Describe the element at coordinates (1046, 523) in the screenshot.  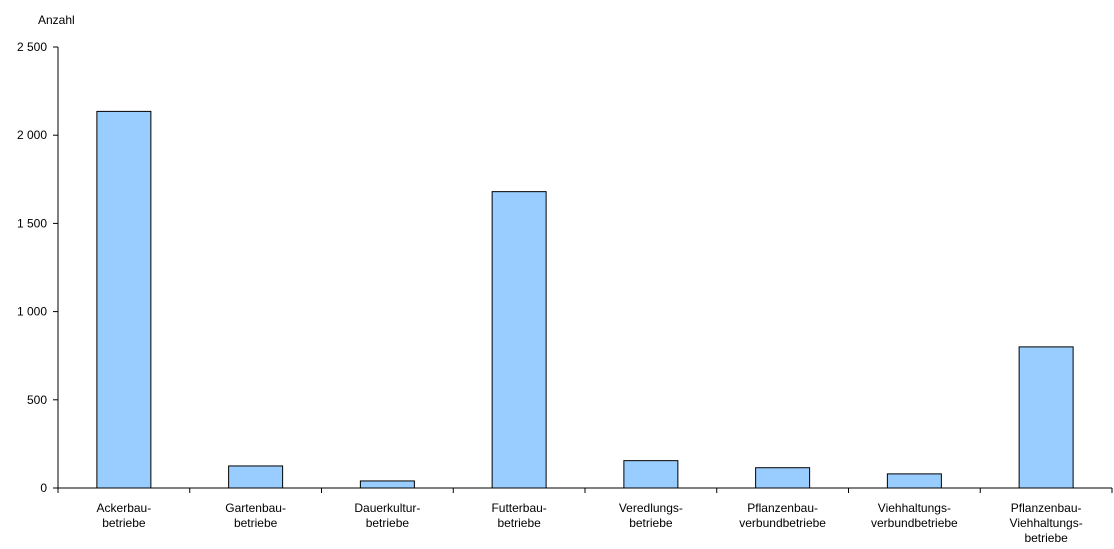
I see `x-tick-label: Pflanzenbau-Viehhaltungs-betriebe` at that location.